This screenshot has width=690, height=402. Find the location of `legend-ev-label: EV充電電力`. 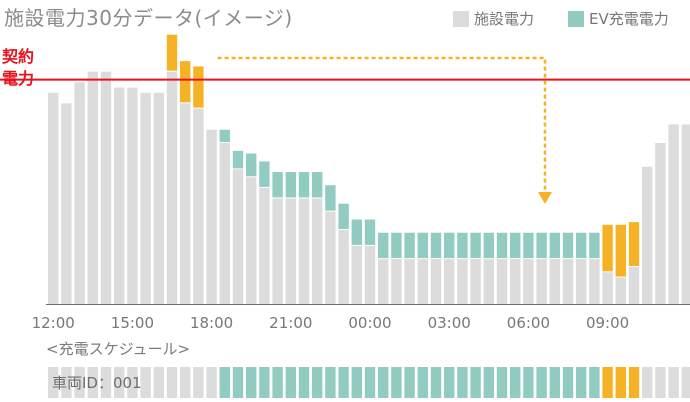

legend-ev-label: EV充電電力 is located at coordinates (629, 19).